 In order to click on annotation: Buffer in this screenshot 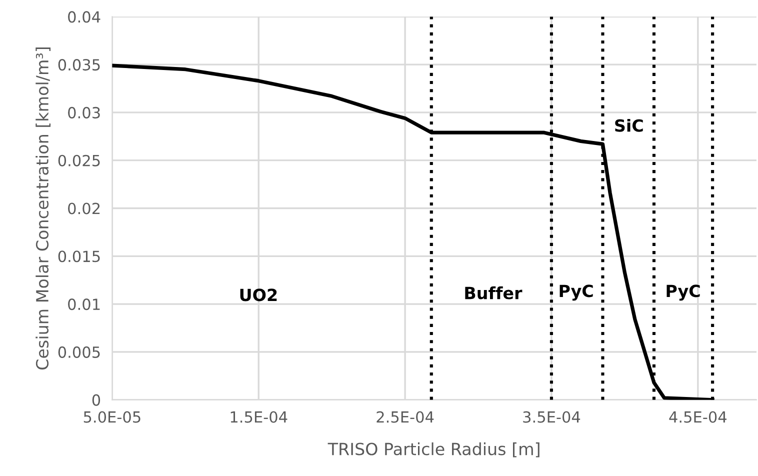, I will do `click(493, 293)`.